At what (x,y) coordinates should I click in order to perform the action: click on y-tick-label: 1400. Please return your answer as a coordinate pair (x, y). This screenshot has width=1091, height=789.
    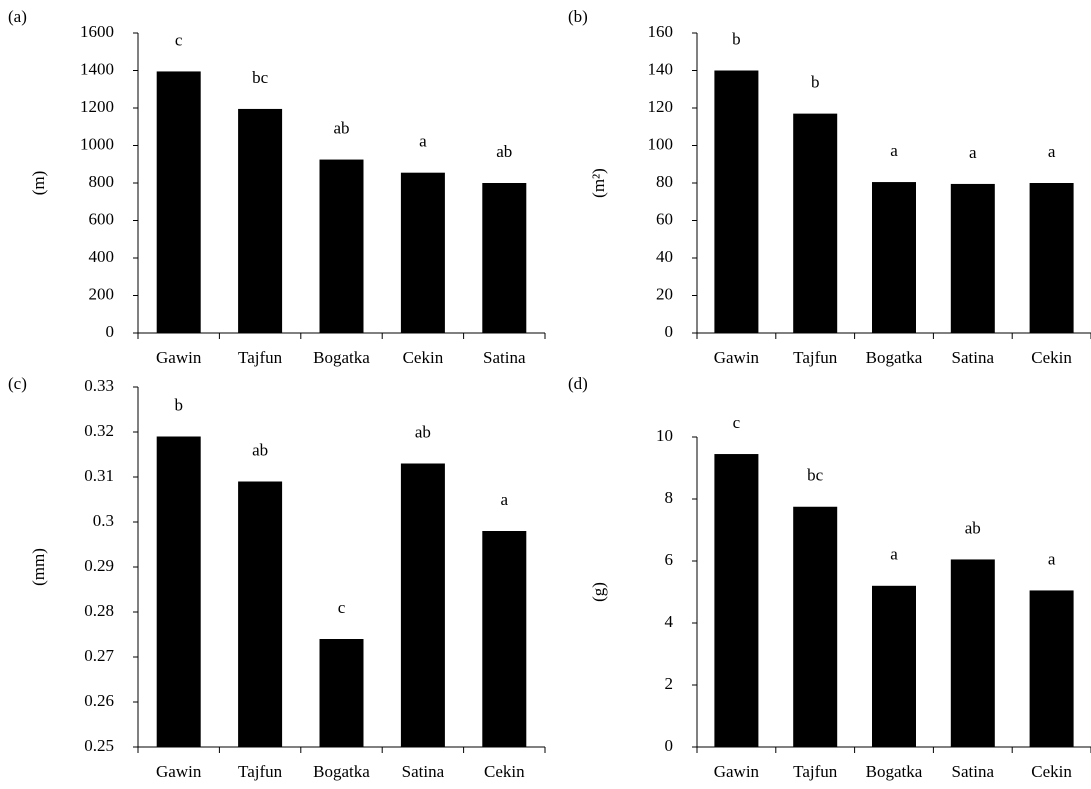
    Looking at the image, I should click on (97, 68).